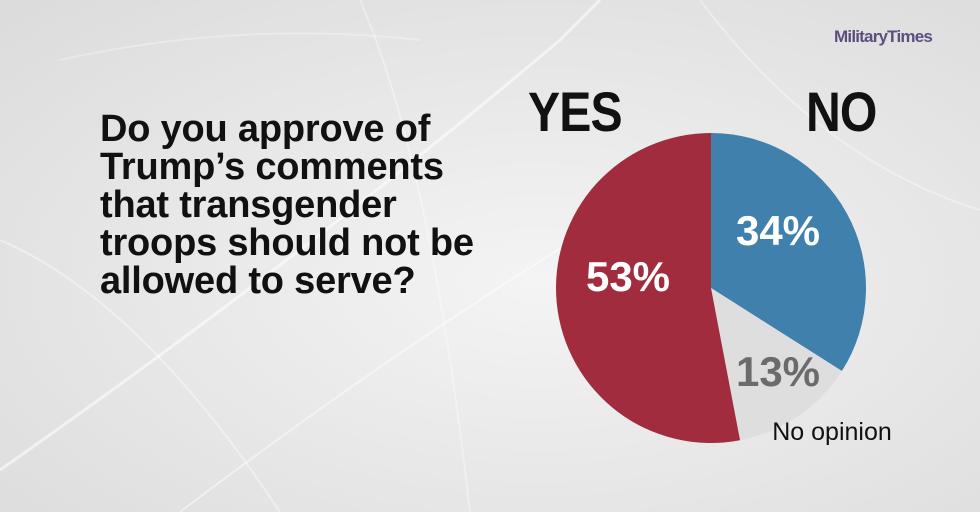  What do you see at coordinates (628, 276) in the screenshot?
I see `pie-label-yes: 53%` at bounding box center [628, 276].